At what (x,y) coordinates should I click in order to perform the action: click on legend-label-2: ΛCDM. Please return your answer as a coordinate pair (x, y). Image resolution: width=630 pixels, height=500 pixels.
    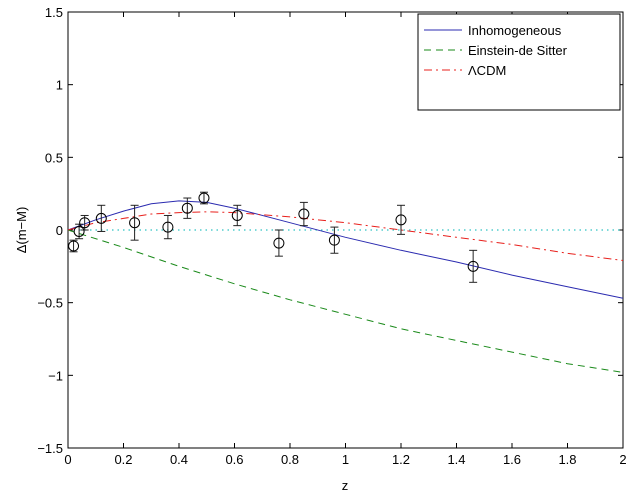
    Looking at the image, I should click on (487, 70).